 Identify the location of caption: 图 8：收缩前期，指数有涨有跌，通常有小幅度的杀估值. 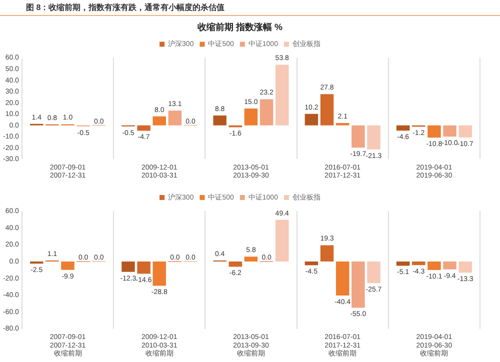
(250, 8).